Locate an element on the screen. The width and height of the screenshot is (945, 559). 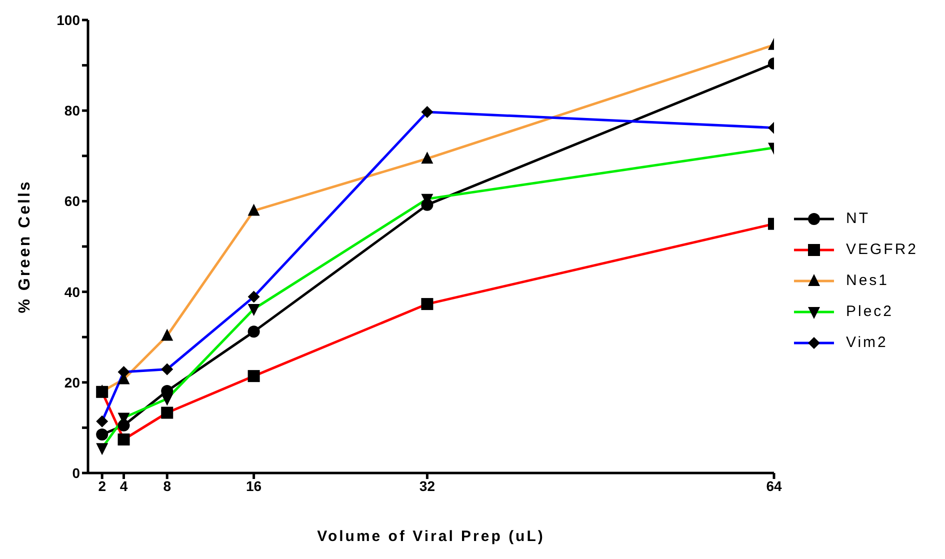
x-tick-label: 8 is located at coordinates (167, 486).